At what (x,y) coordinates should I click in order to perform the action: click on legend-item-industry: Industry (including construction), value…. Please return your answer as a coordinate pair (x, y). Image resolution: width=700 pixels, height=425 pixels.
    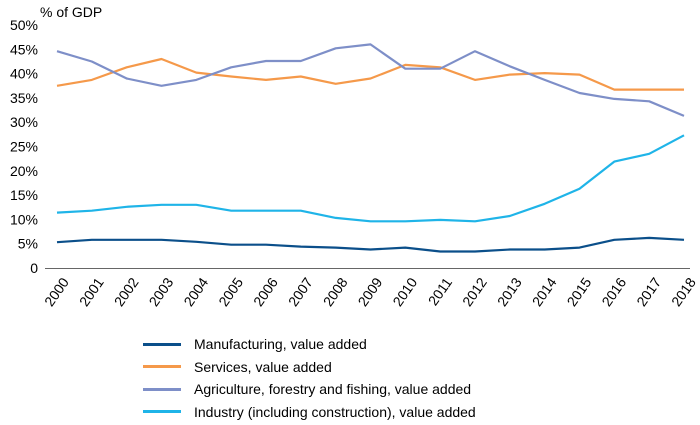
    Looking at the image, I should click on (309, 412).